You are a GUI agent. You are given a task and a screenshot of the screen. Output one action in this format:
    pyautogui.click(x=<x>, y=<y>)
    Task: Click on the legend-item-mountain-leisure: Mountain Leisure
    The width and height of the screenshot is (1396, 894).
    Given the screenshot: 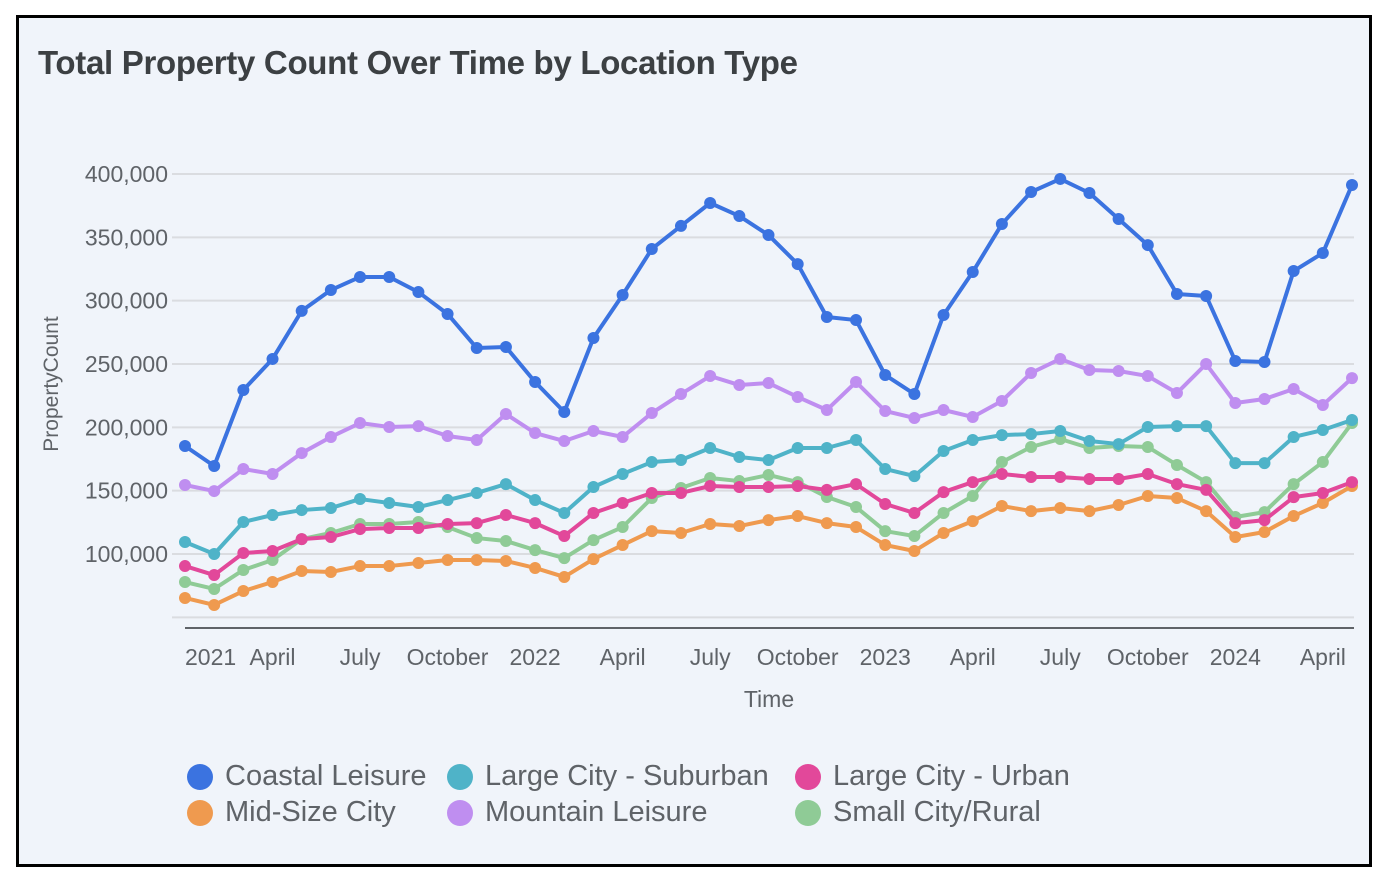 What is the action you would take?
    pyautogui.click(x=577, y=812)
    